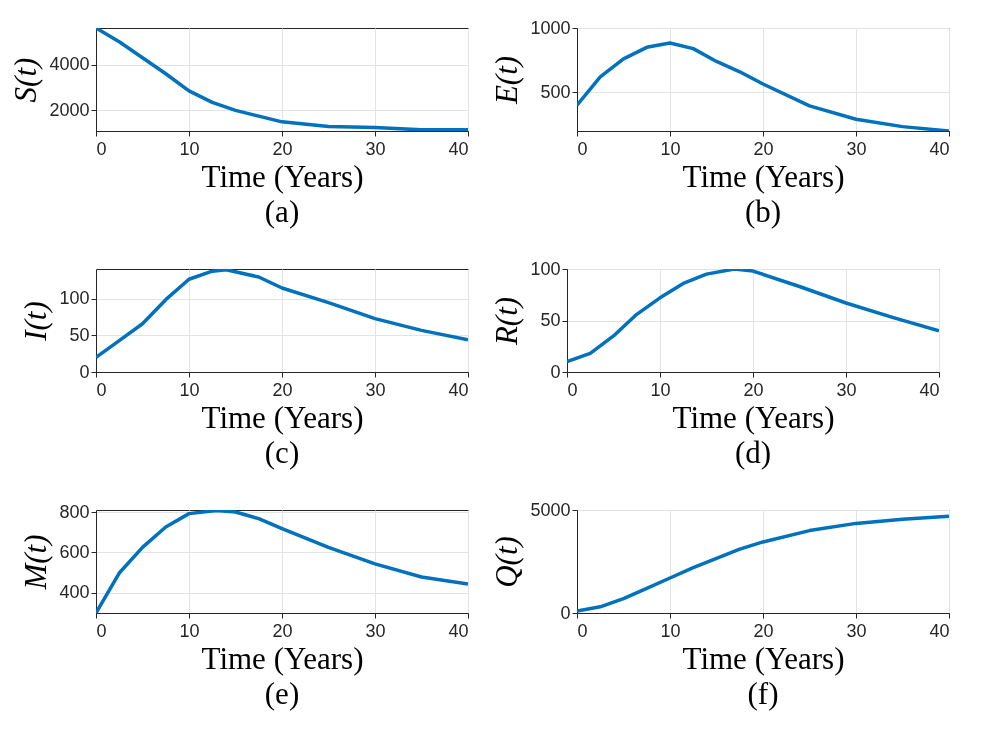 The width and height of the screenshot is (1004, 755). I want to click on y-axis-title: Q(t), so click(507, 562).